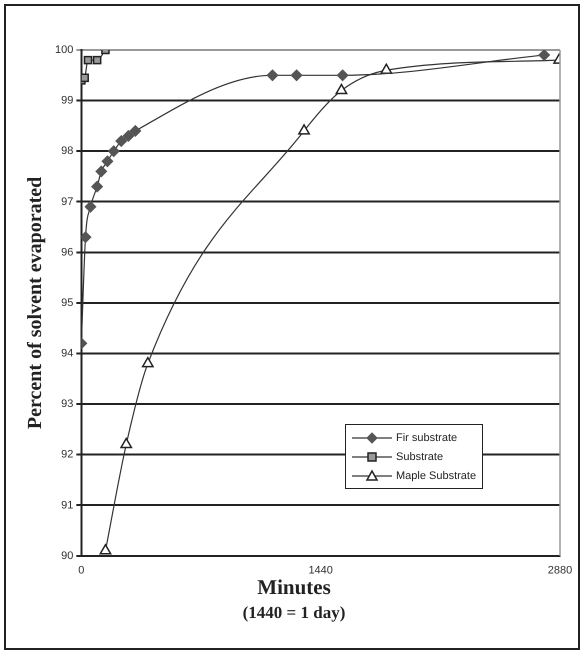 The height and width of the screenshot is (658, 588). Describe the element at coordinates (427, 438) in the screenshot. I see `legend-label: Fir substrate` at that location.